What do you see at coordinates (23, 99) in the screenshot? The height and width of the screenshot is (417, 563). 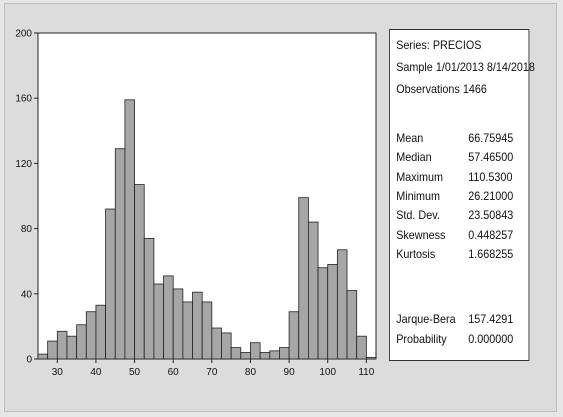 I see `y-tick-label: 160` at bounding box center [23, 99].